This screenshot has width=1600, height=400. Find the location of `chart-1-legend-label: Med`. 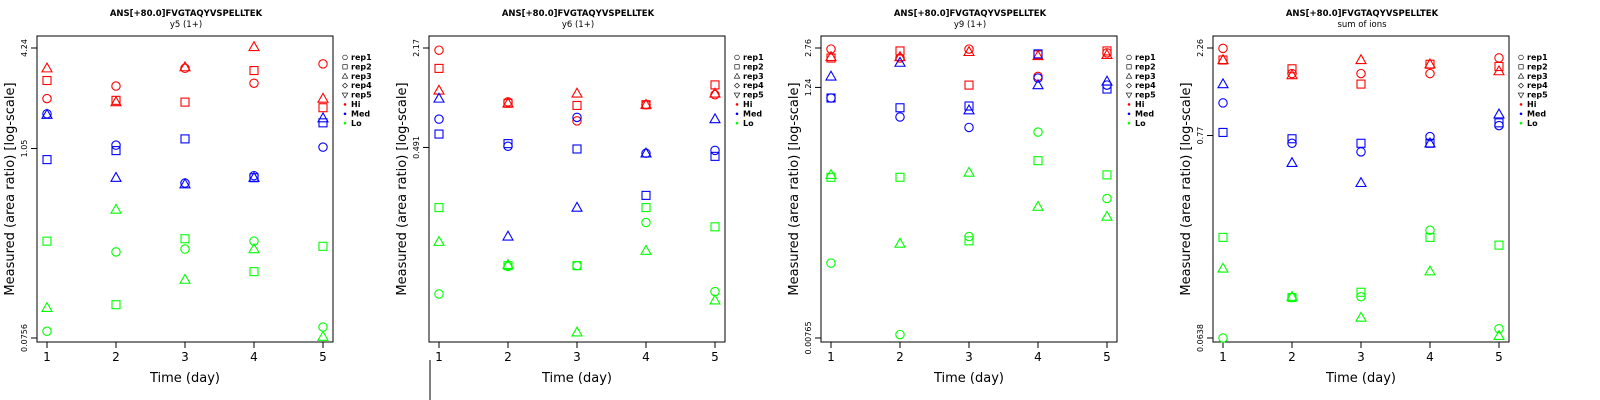

chart-1-legend-label: Med is located at coordinates (360, 113).